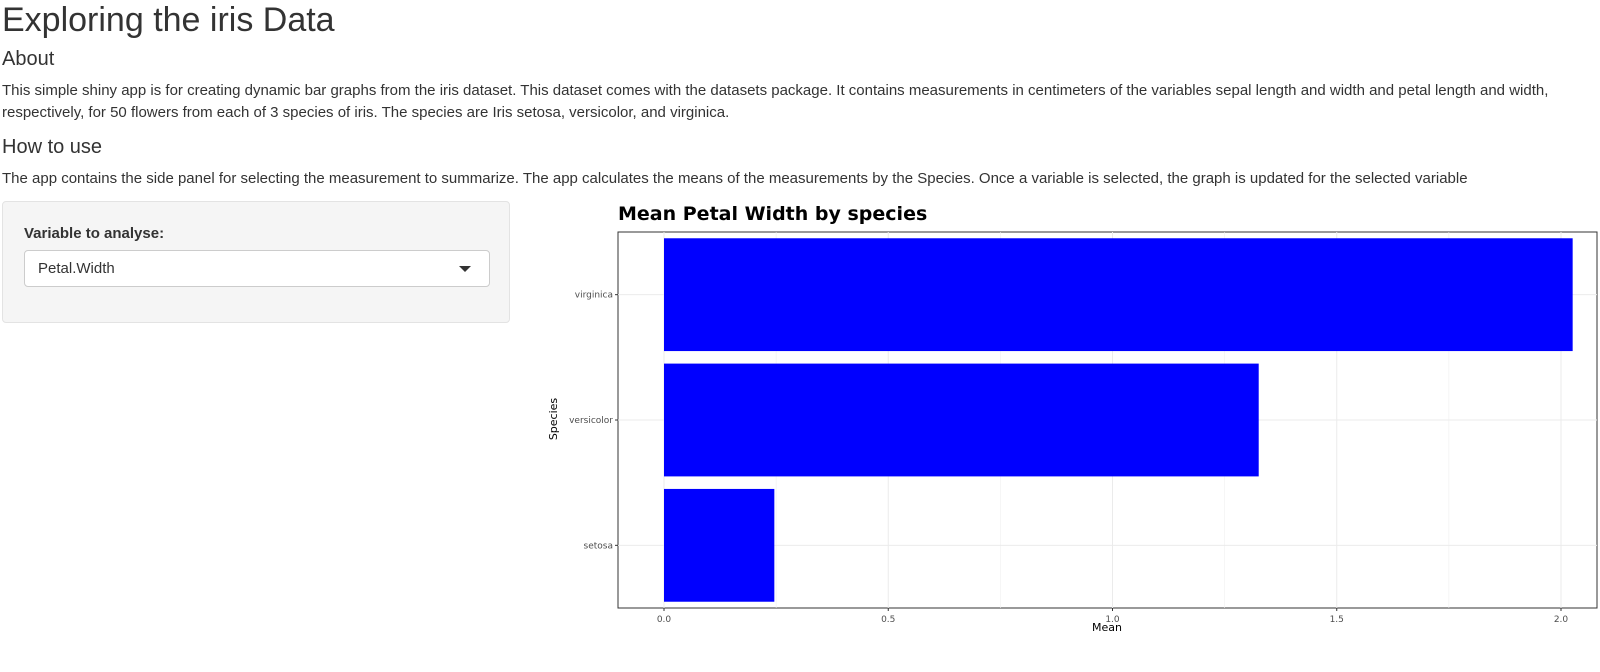 This screenshot has width=1600, height=672. Describe the element at coordinates (1118, 295) in the screenshot. I see `bar-virginica` at that location.